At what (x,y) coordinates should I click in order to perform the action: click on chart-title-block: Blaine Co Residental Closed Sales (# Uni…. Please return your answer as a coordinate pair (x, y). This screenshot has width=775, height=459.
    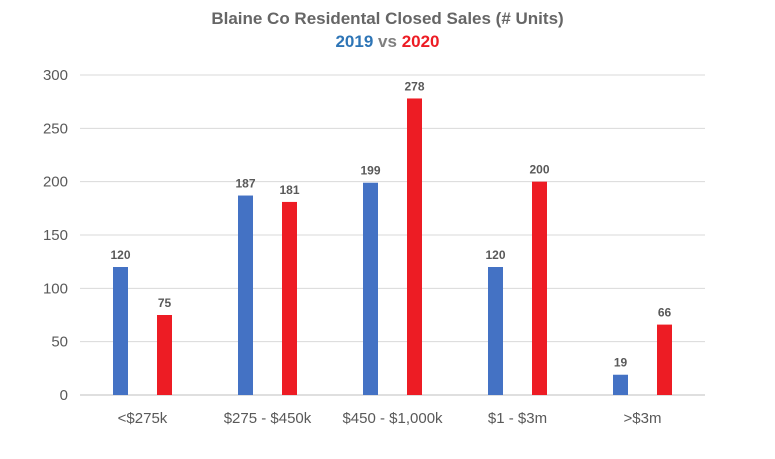
    Looking at the image, I should click on (387, 31).